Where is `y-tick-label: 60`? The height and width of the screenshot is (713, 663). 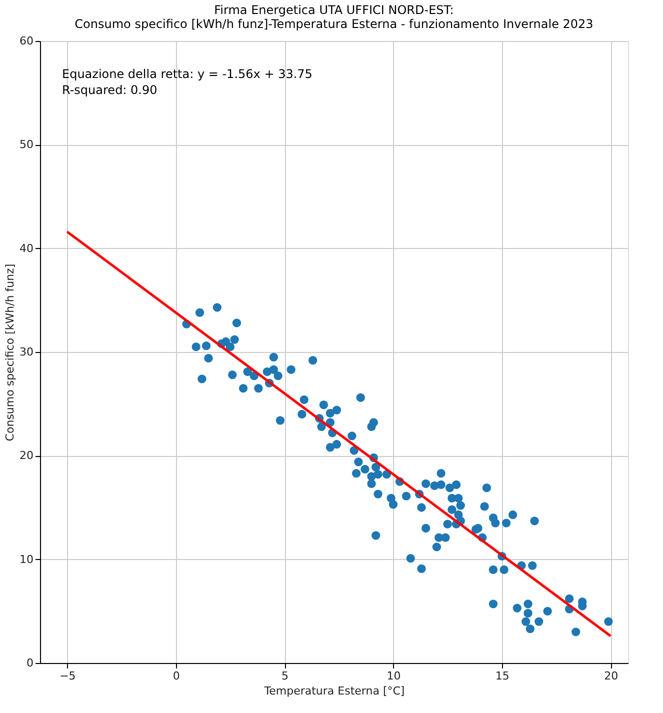
y-tick-label: 60 is located at coordinates (27, 41).